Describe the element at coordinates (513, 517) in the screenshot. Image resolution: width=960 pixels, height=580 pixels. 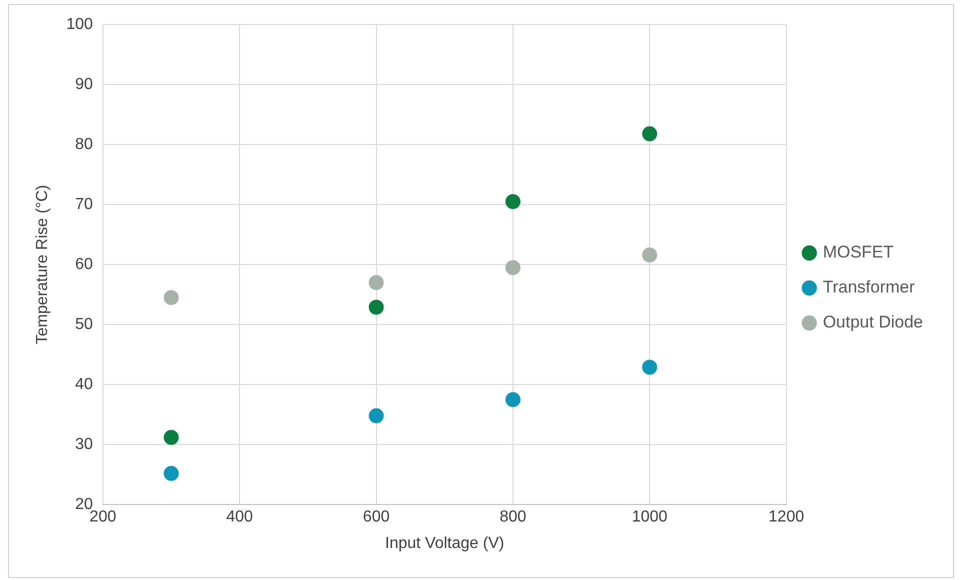
I see `x-tick-label: 800` at that location.